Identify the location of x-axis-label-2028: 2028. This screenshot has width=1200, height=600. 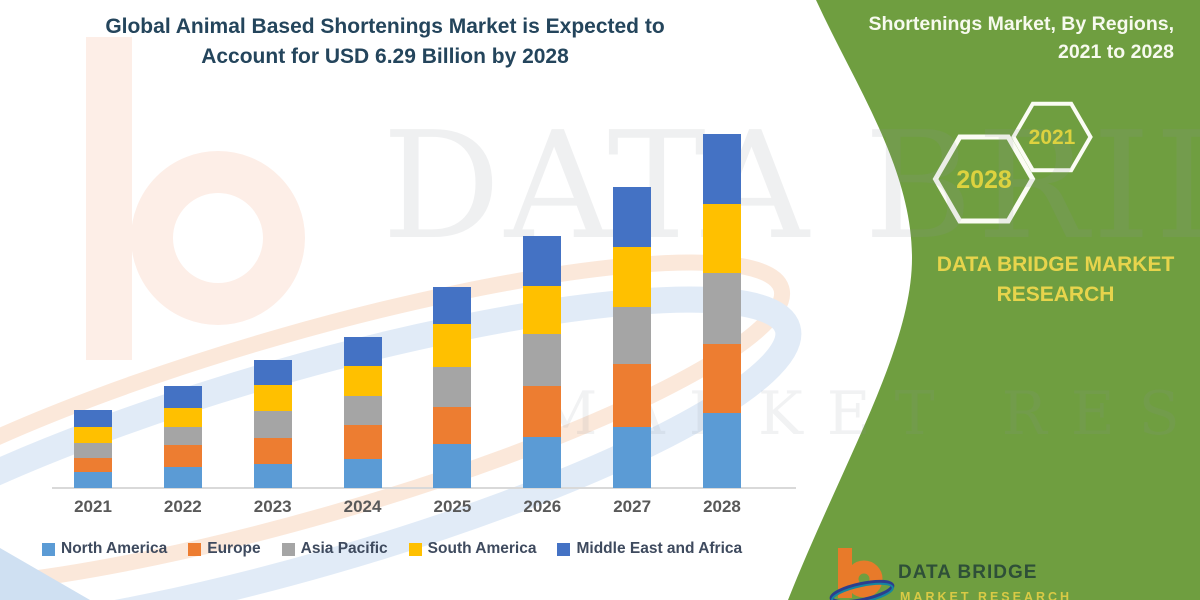
(722, 506).